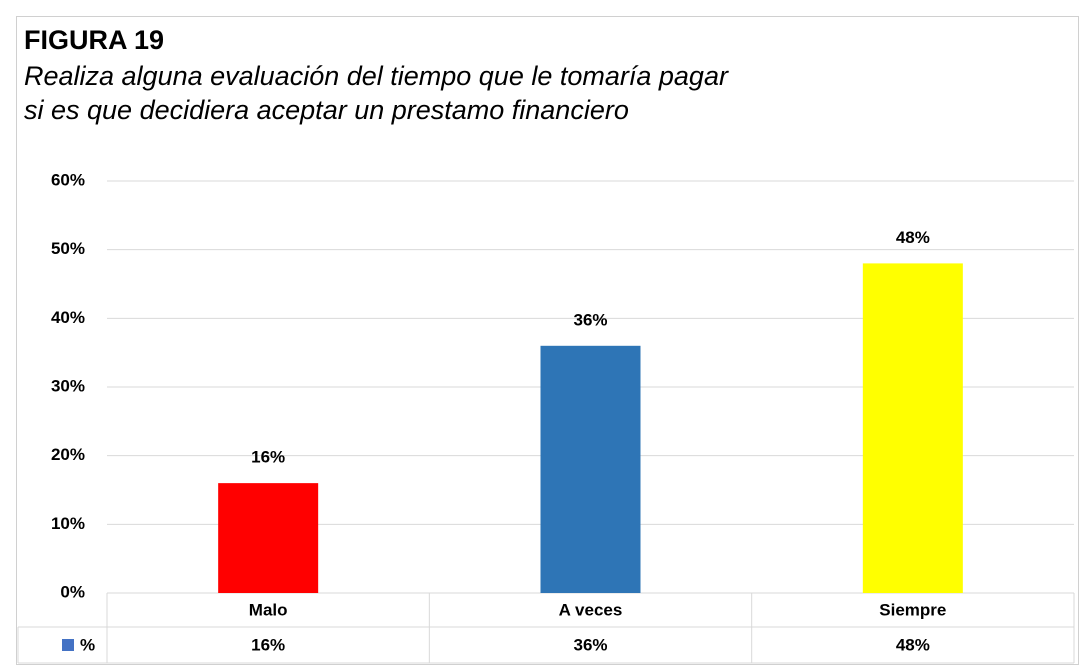 The height and width of the screenshot is (671, 1092). Describe the element at coordinates (87, 644) in the screenshot. I see `legend-label: %` at that location.